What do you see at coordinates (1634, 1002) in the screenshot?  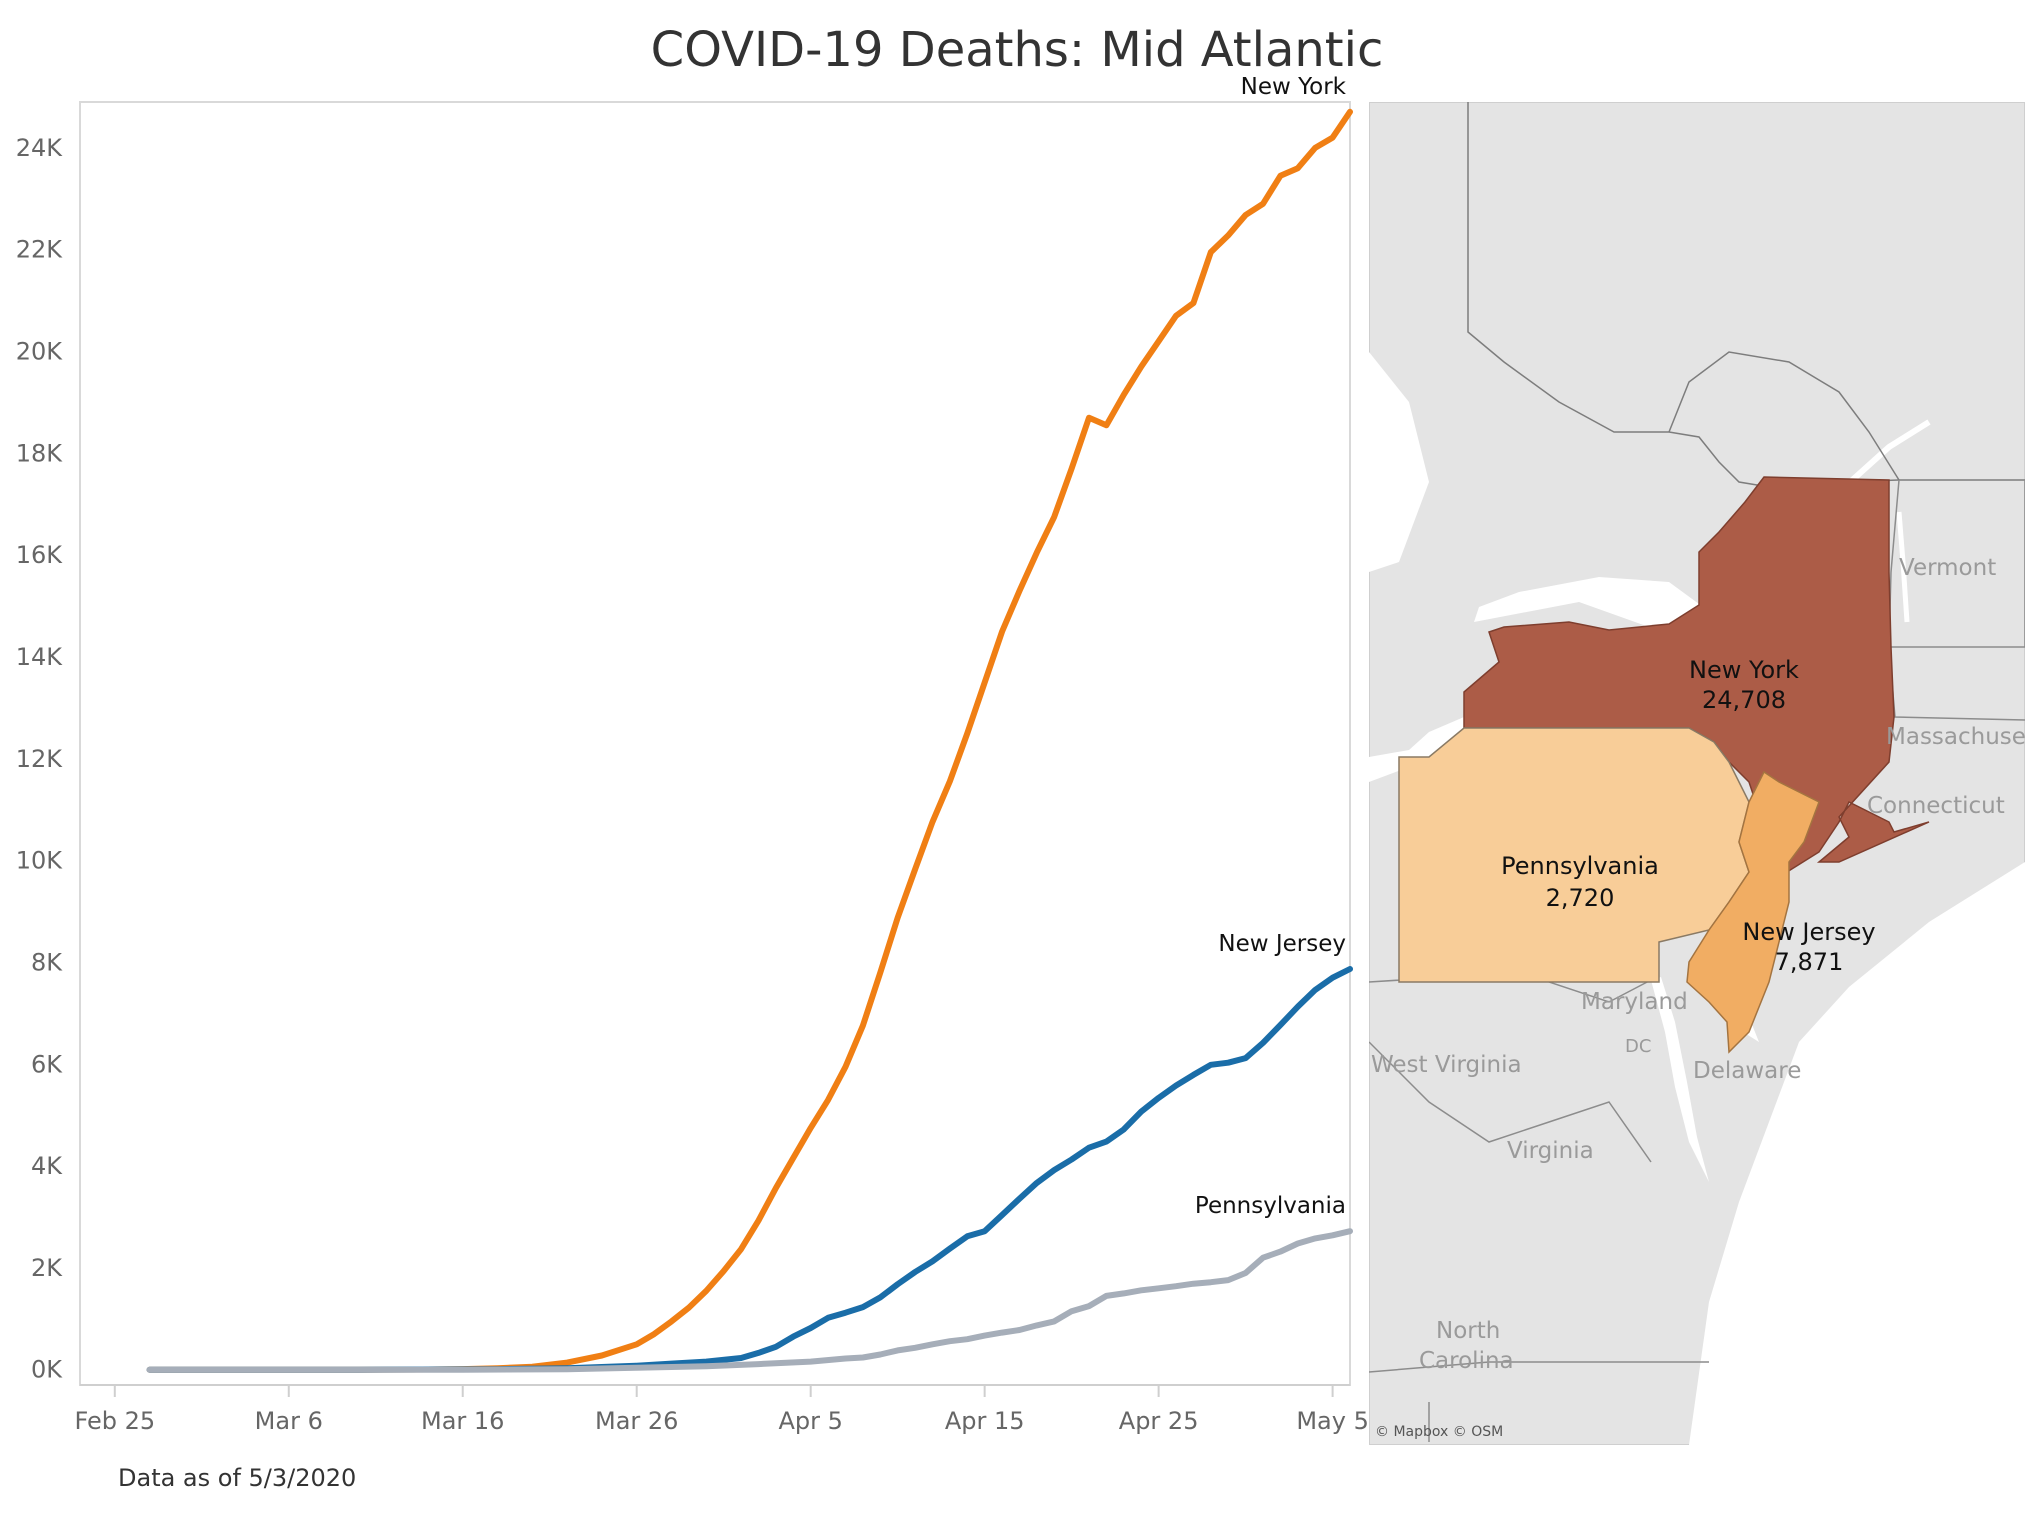 I see `map-label-maryland: Maryland` at bounding box center [1634, 1002].